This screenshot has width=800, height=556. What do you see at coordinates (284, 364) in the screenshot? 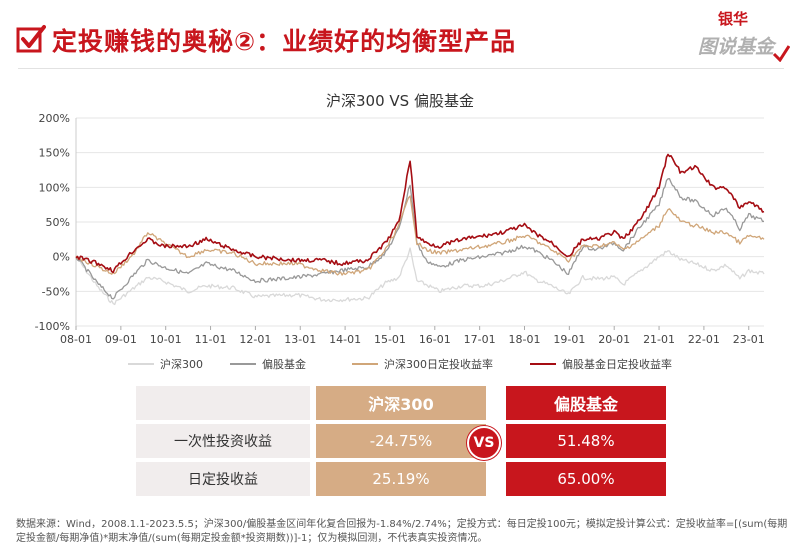
I see `legend-label: 偏股基金` at bounding box center [284, 364].